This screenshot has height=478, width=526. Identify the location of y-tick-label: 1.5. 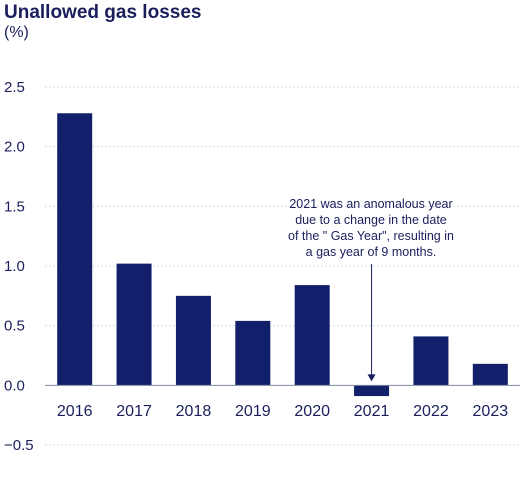
(14, 206).